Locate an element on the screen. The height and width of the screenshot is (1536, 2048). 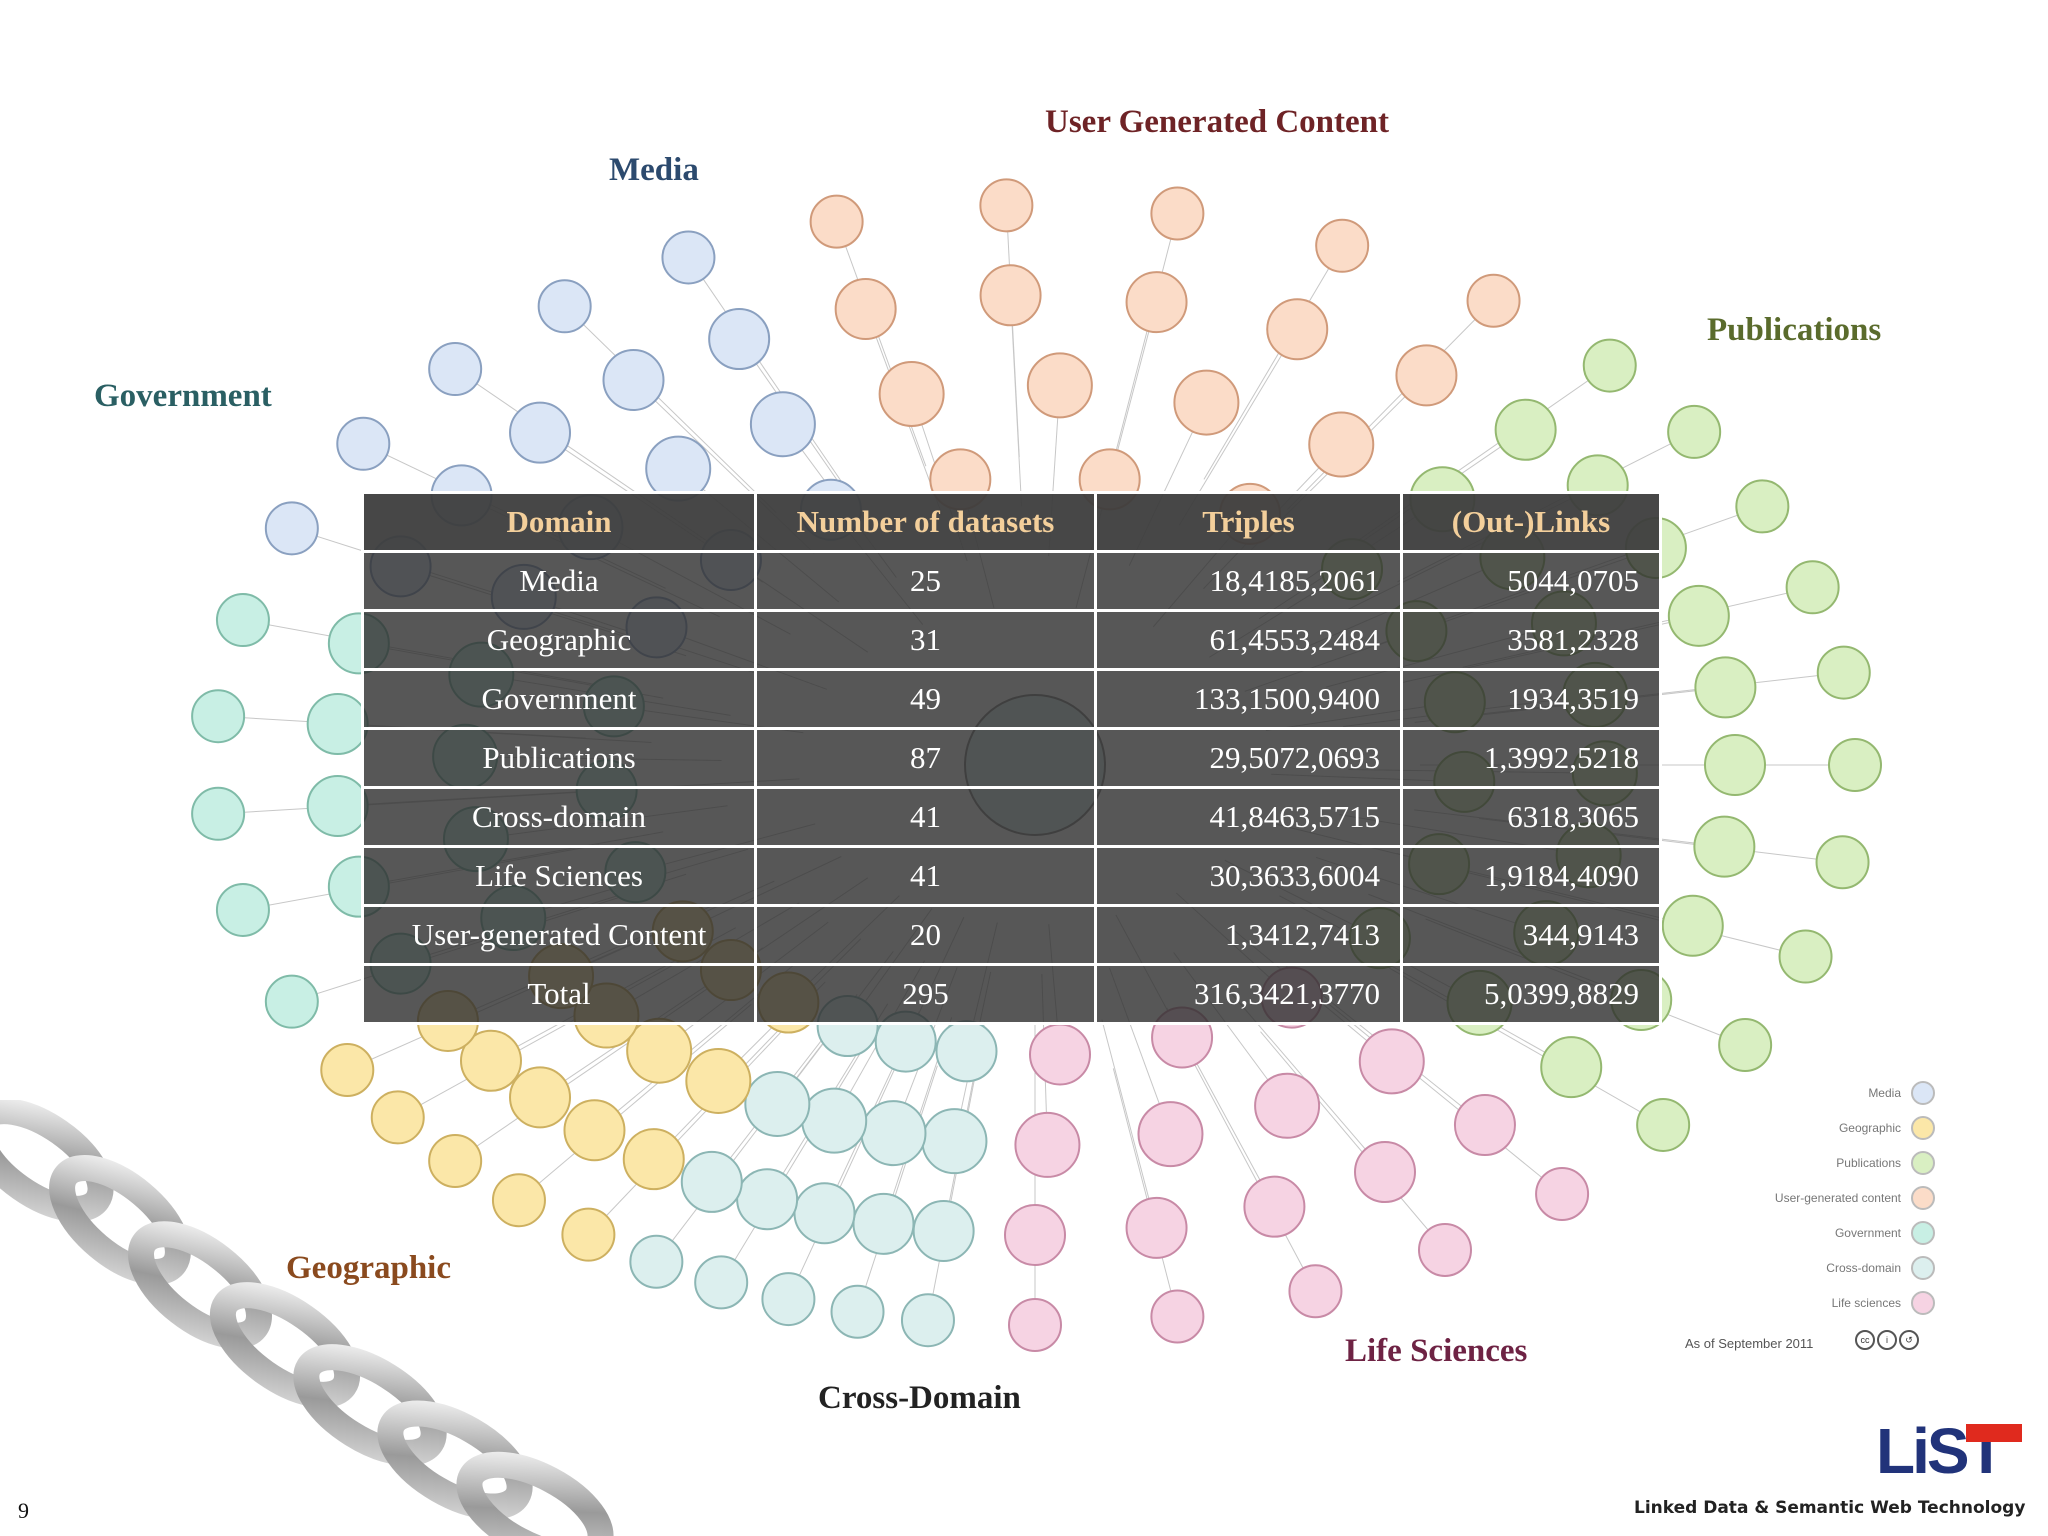
cell-domain: User-generated Content is located at coordinates (559, 935).